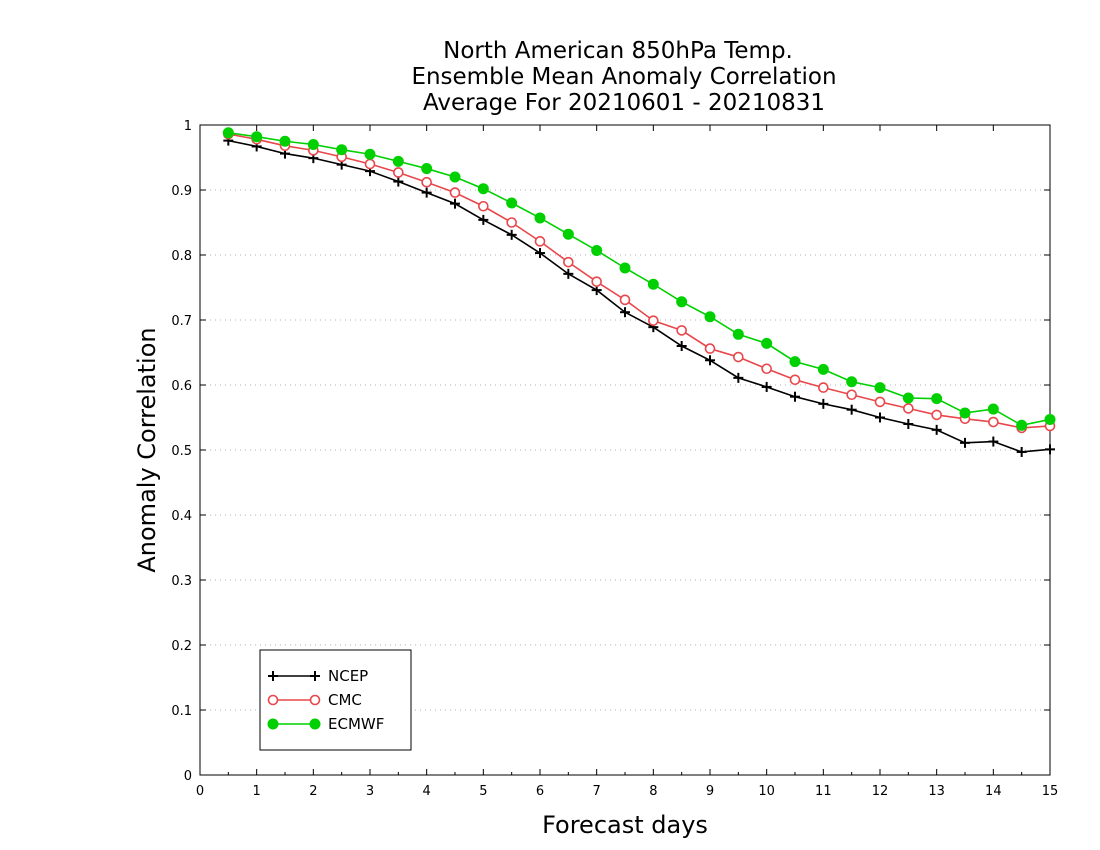 This screenshot has width=1100, height=850. I want to click on x-tick-label: 9, so click(710, 791).